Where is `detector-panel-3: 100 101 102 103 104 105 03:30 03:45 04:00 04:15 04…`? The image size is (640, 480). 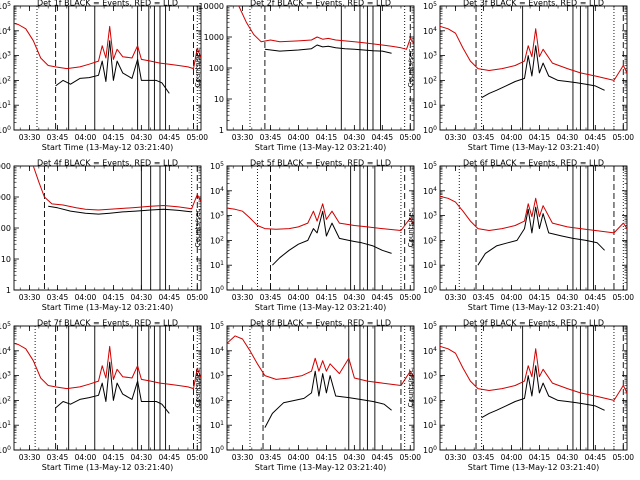 detector-panel-3: 100 101 102 103 104 105 03:30 03:45 04:00 04:15 04… is located at coordinates (520, 76).